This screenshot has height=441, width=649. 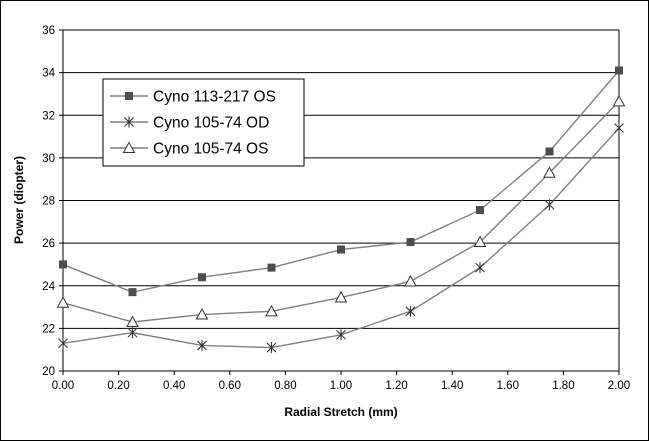 What do you see at coordinates (48, 329) in the screenshot?
I see `y-tick-label: 22` at bounding box center [48, 329].